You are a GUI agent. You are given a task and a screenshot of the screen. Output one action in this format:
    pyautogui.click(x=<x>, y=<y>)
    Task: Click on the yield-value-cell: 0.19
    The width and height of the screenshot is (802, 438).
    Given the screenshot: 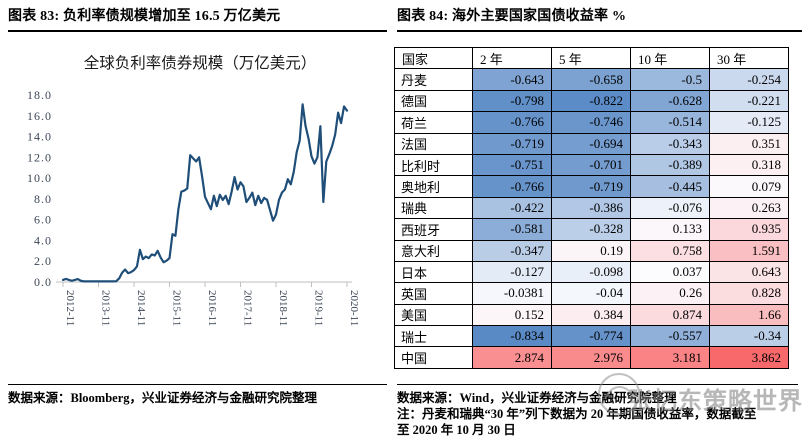 What is the action you would take?
    pyautogui.click(x=591, y=250)
    